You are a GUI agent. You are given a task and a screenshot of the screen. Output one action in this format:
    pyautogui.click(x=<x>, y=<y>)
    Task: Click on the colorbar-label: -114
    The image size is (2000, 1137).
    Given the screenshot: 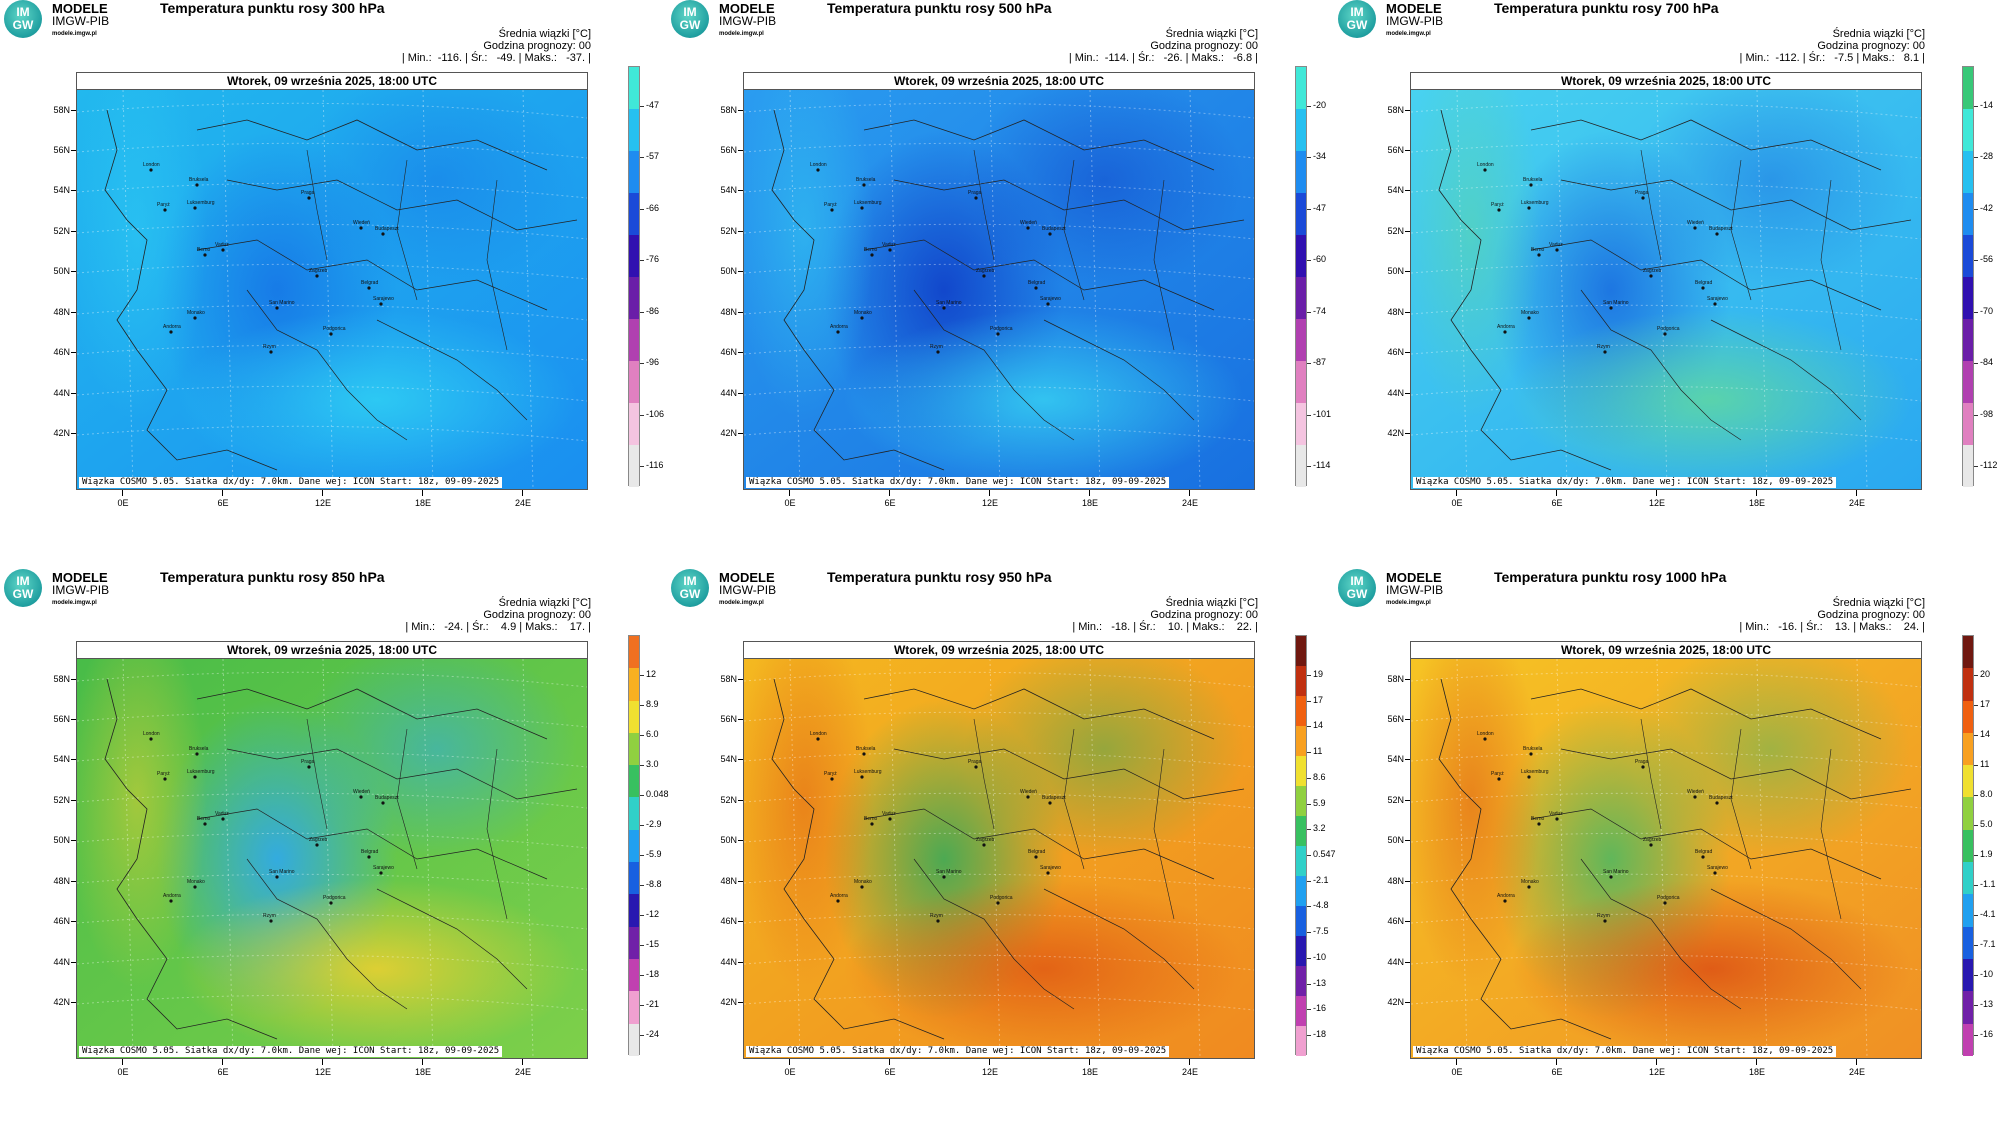 What is the action you would take?
    pyautogui.click(x=1322, y=465)
    